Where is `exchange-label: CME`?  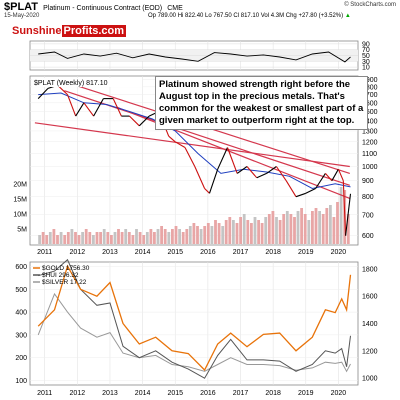 exchange-label: CME is located at coordinates (175, 8).